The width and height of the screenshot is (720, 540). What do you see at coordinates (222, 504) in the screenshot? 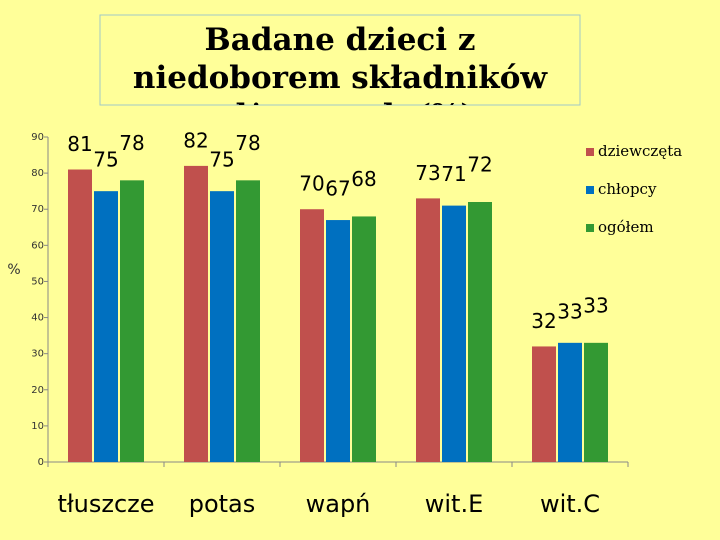
I see `x-tick-label: potas` at bounding box center [222, 504].